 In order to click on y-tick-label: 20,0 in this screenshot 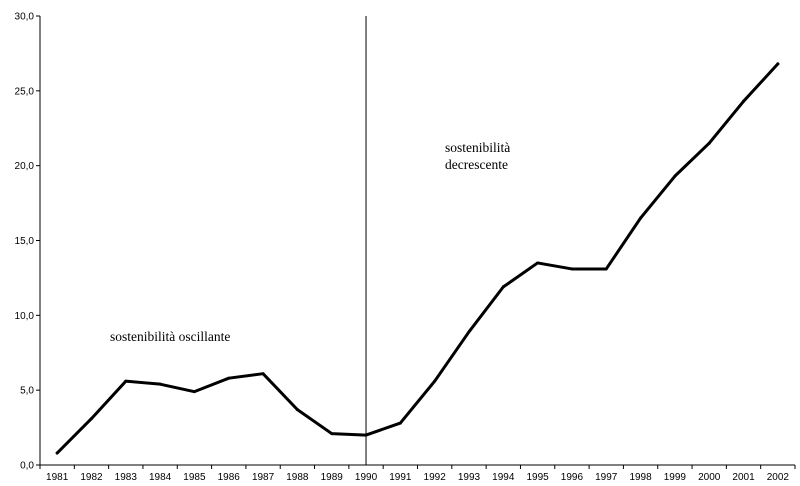, I will do `click(25, 166)`.